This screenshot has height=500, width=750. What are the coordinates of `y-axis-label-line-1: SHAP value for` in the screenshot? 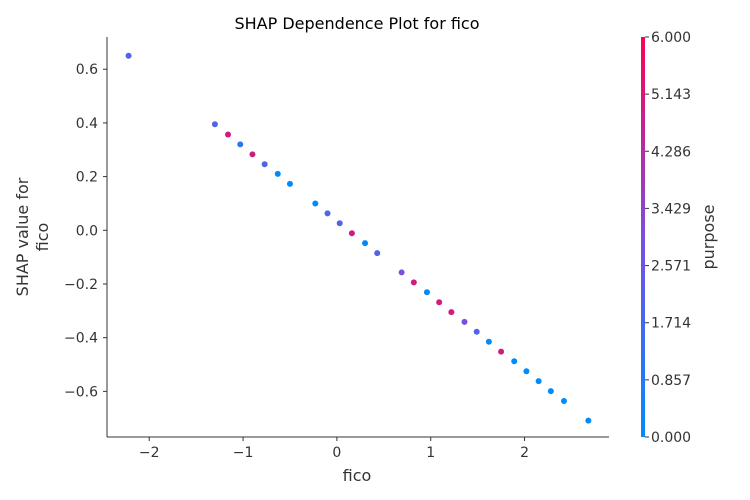 It's located at (22, 236).